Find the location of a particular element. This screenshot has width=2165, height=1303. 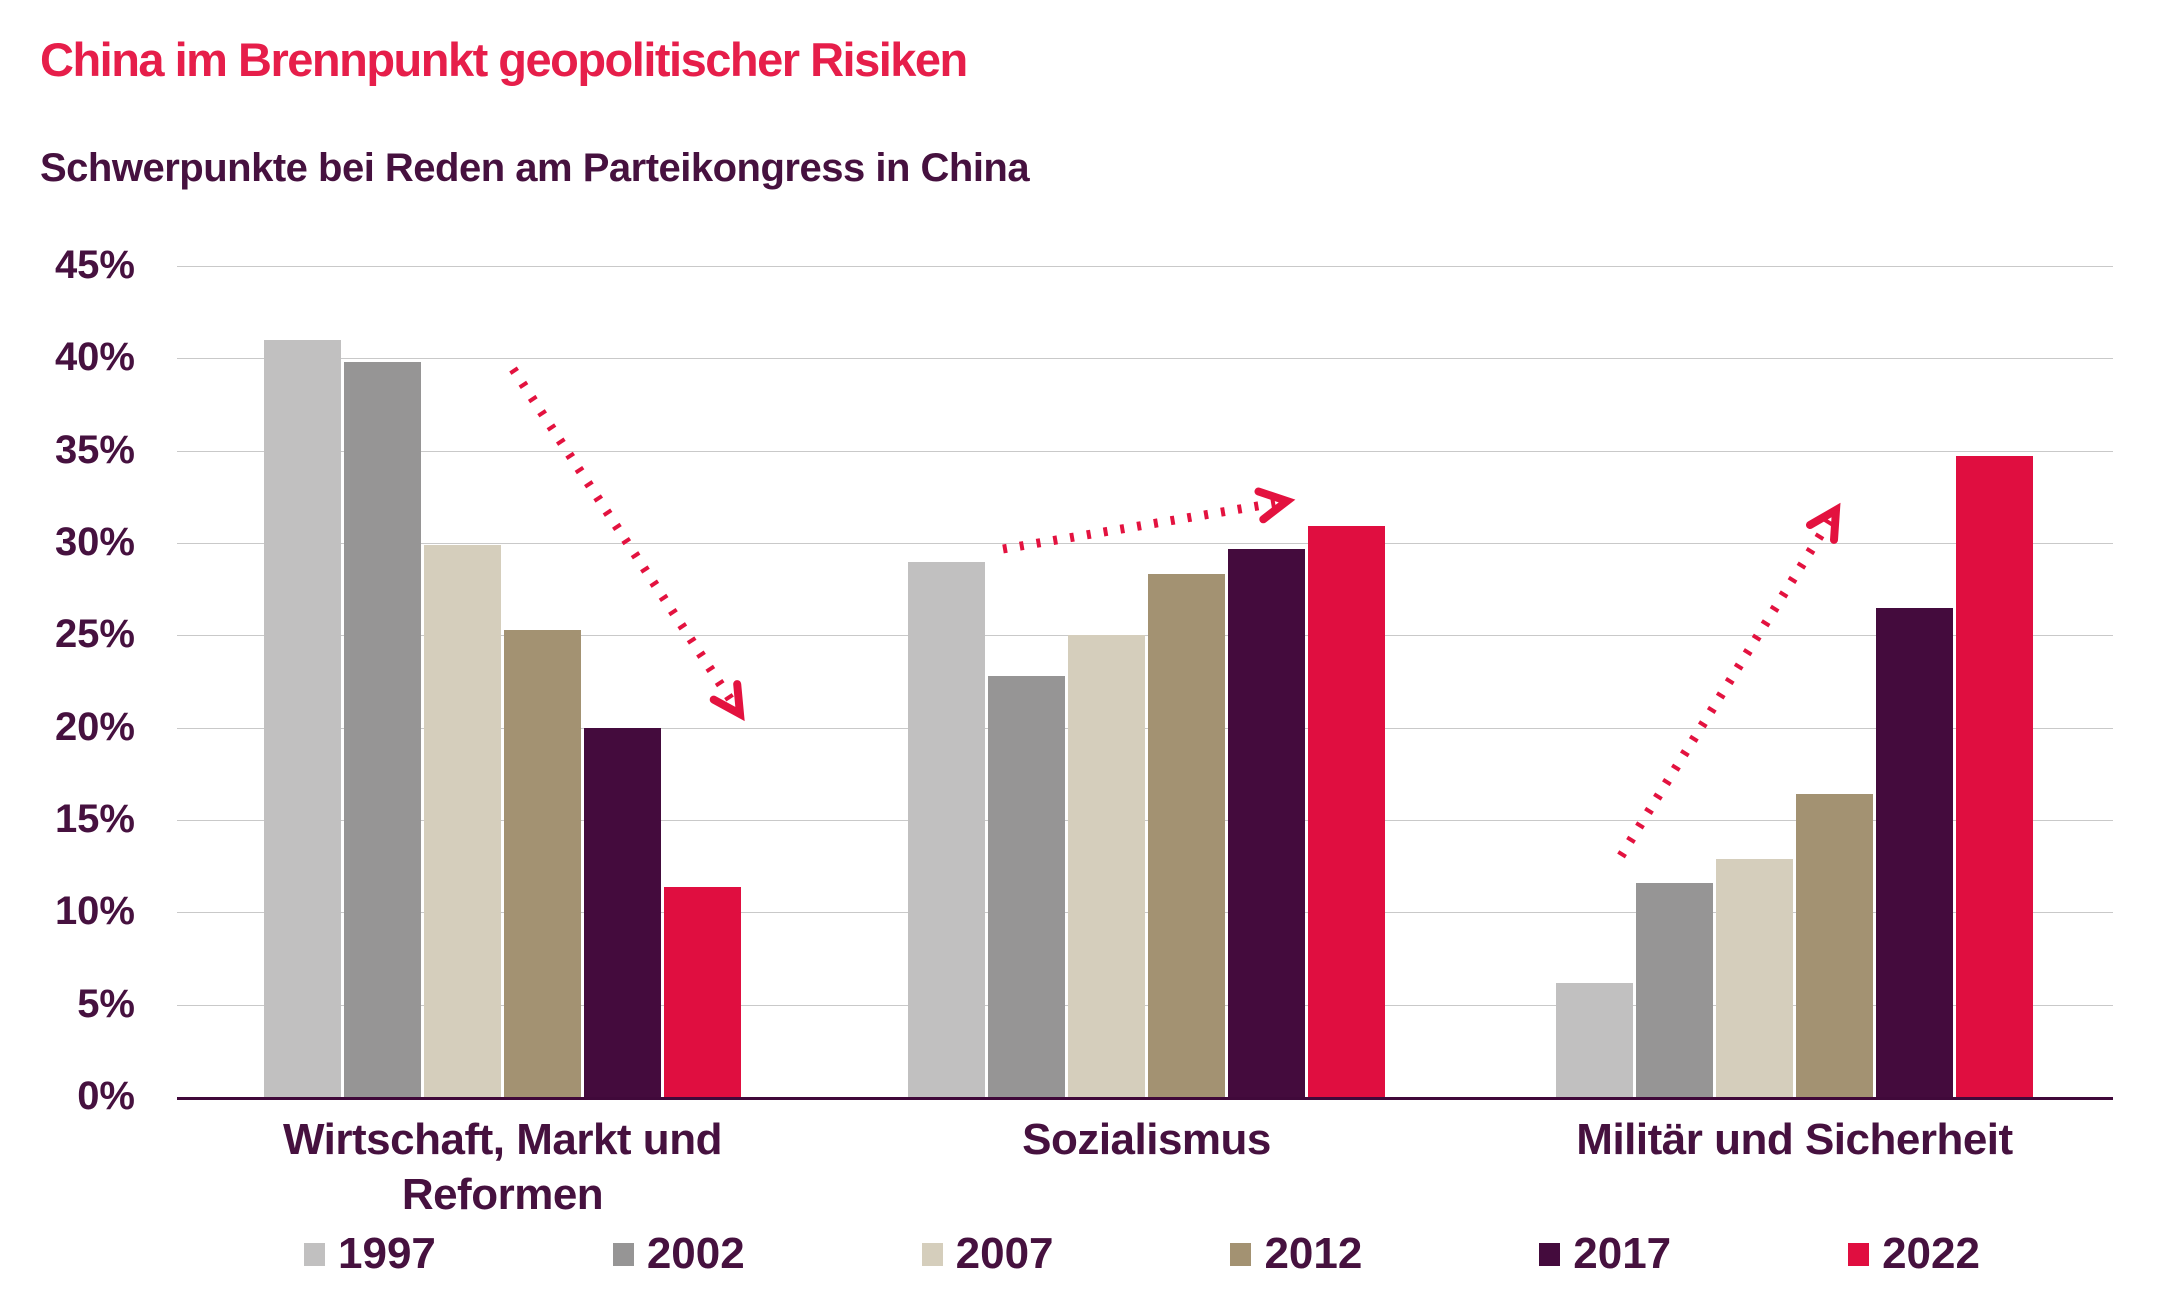

bar-2002-group1 is located at coordinates (382, 729).